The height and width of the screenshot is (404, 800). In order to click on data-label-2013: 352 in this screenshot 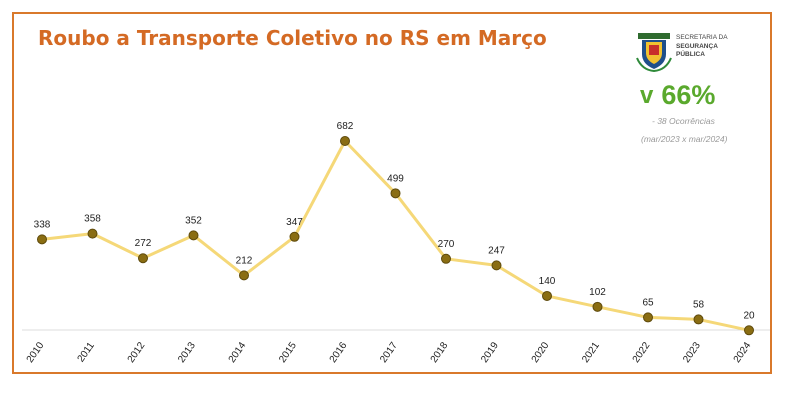, I will do `click(193, 220)`.